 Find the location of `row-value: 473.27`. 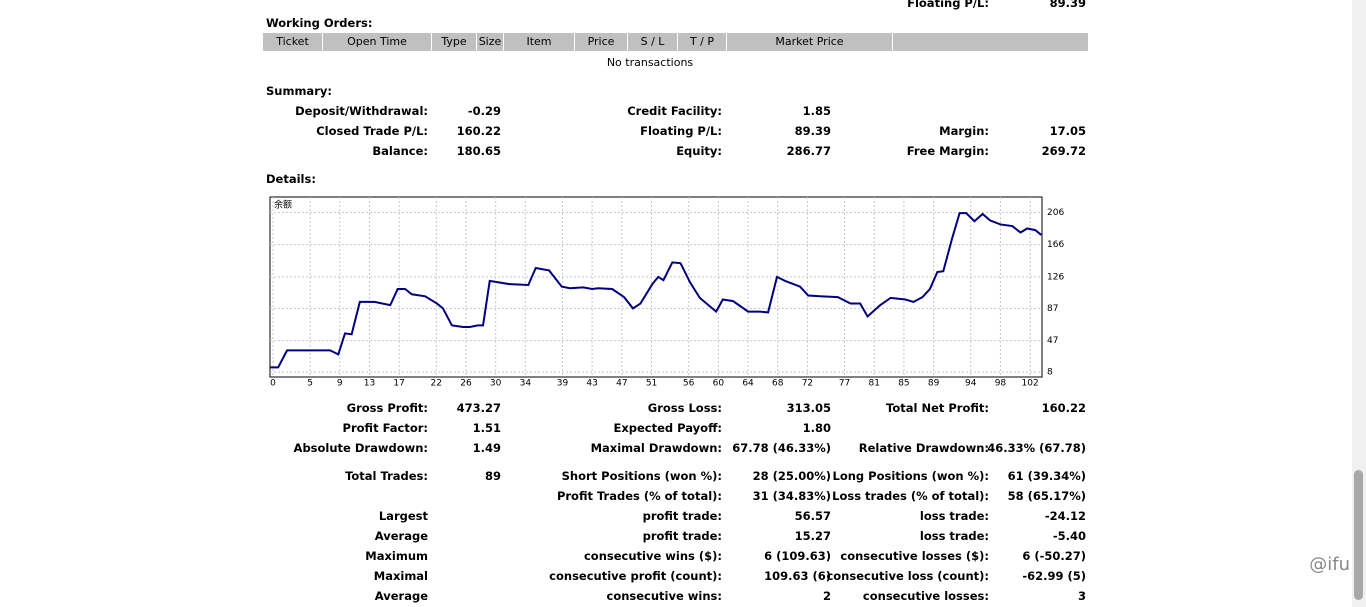

row-value: 473.27 is located at coordinates (478, 408).